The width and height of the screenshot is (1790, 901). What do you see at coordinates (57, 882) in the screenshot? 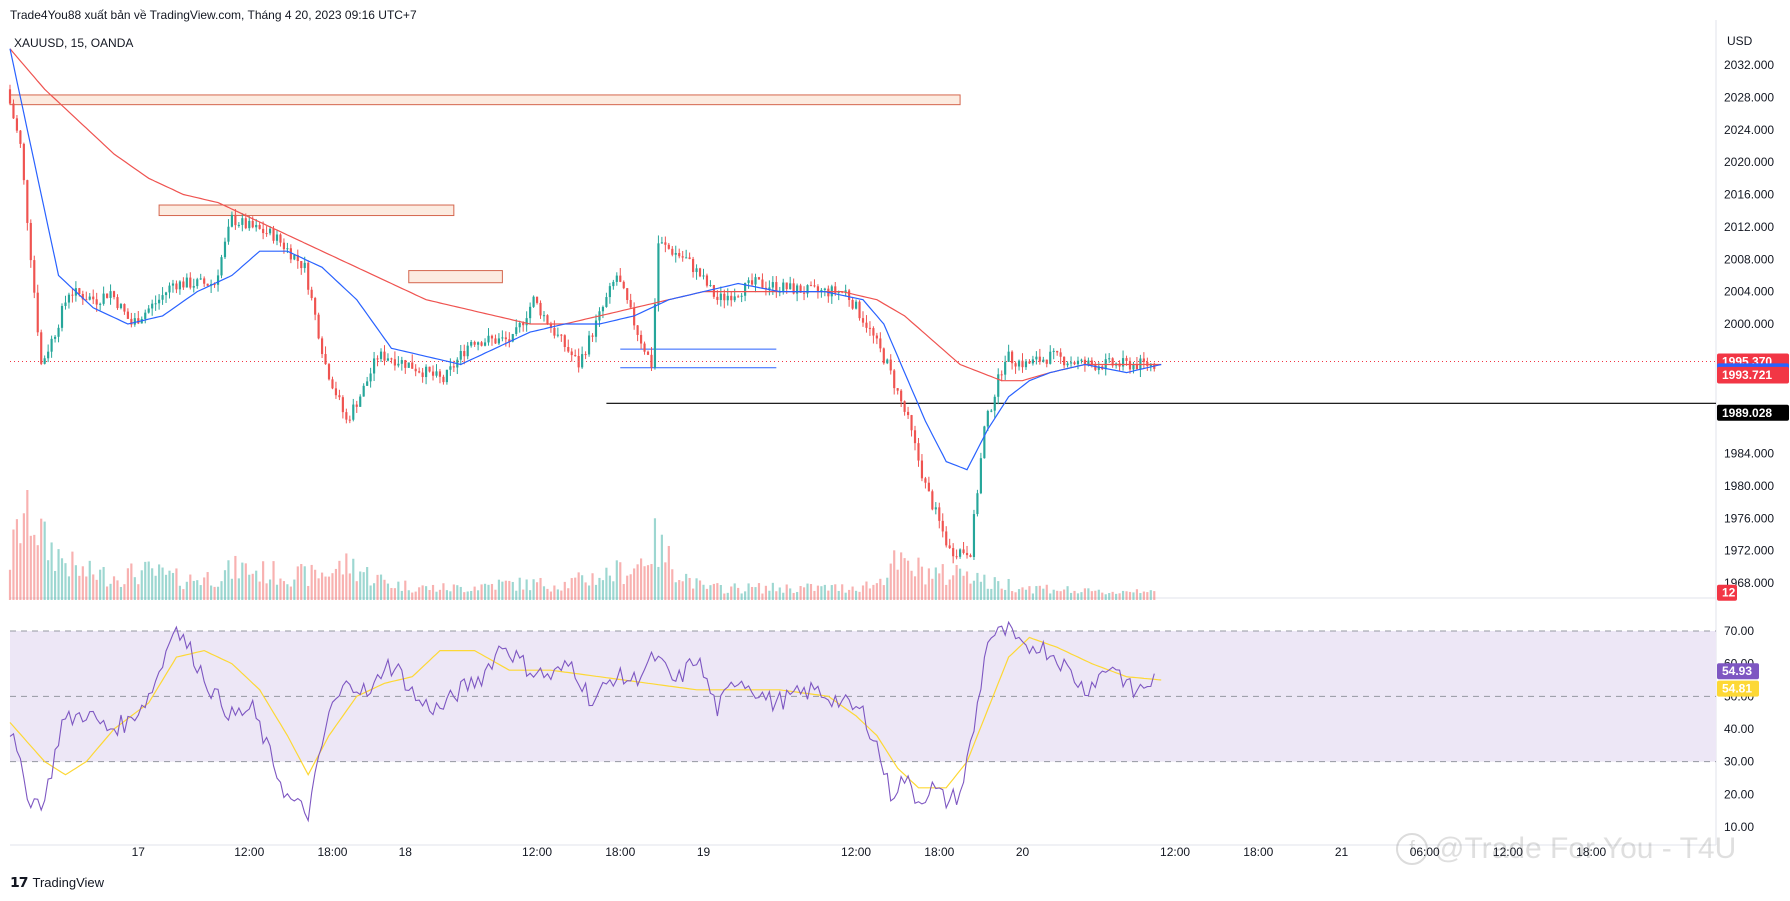
I see `tradingview-footer: 𝟭𝟳 TradingView` at bounding box center [57, 882].